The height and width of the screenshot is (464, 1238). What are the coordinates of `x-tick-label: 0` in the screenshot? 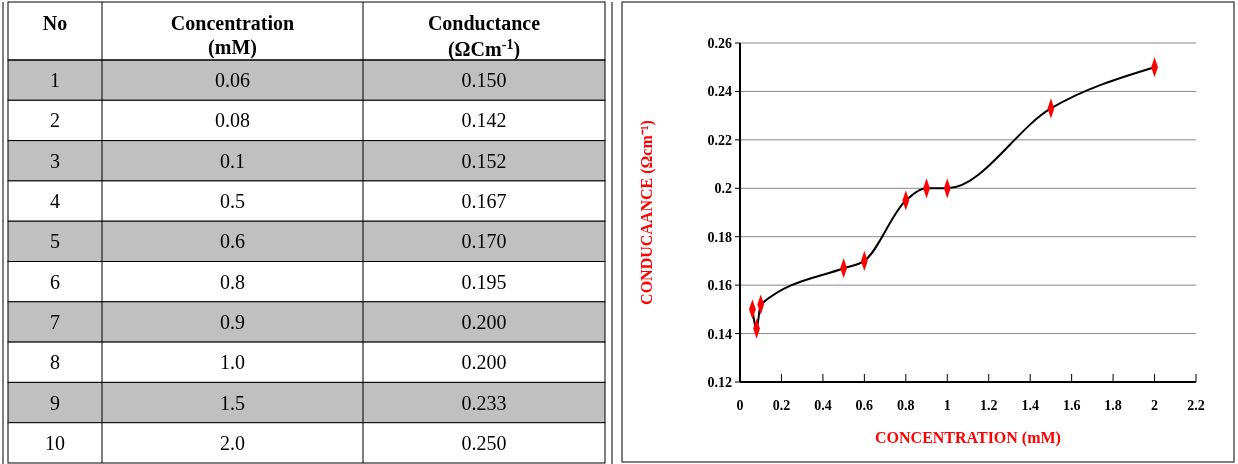 It's located at (740, 405).